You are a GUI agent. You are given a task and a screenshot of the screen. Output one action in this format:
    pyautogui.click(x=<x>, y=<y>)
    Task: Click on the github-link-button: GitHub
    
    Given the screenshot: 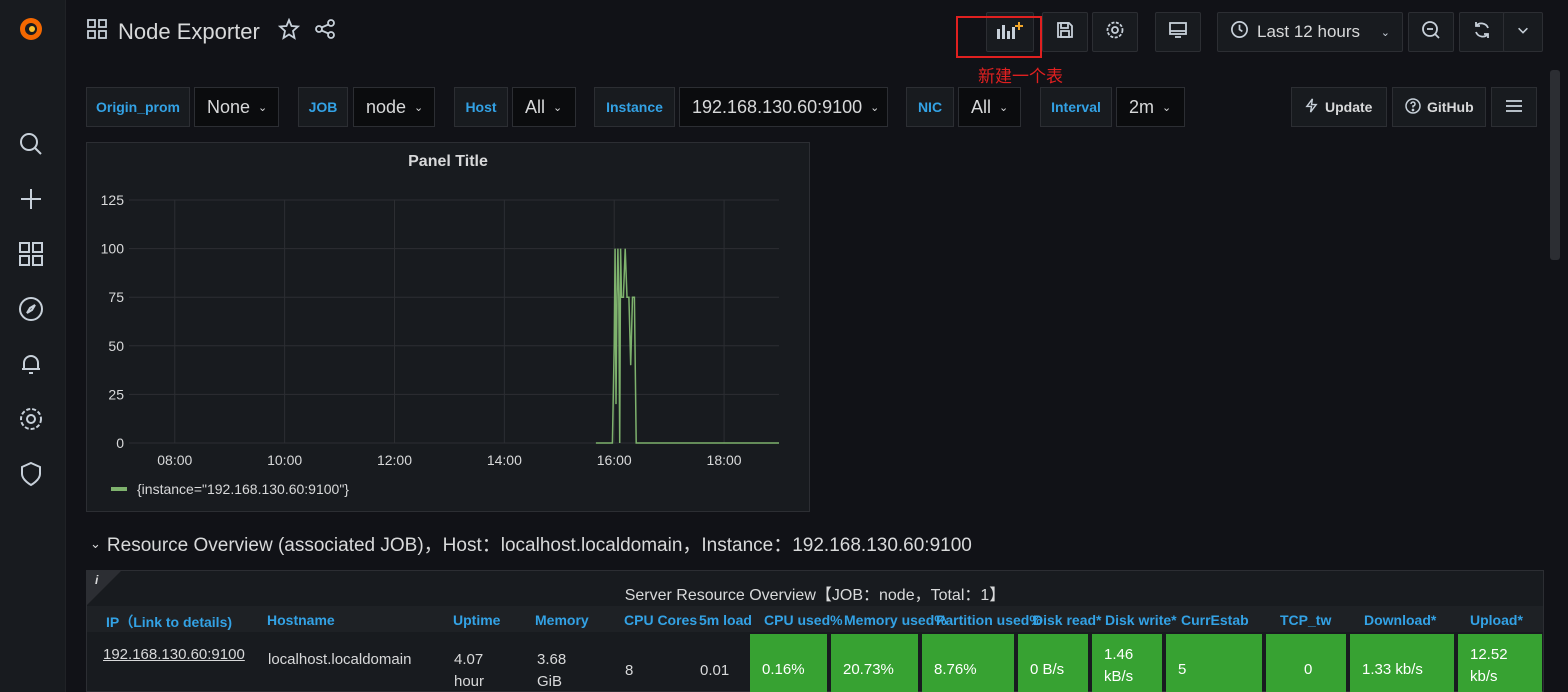 What is the action you would take?
    pyautogui.click(x=1439, y=107)
    